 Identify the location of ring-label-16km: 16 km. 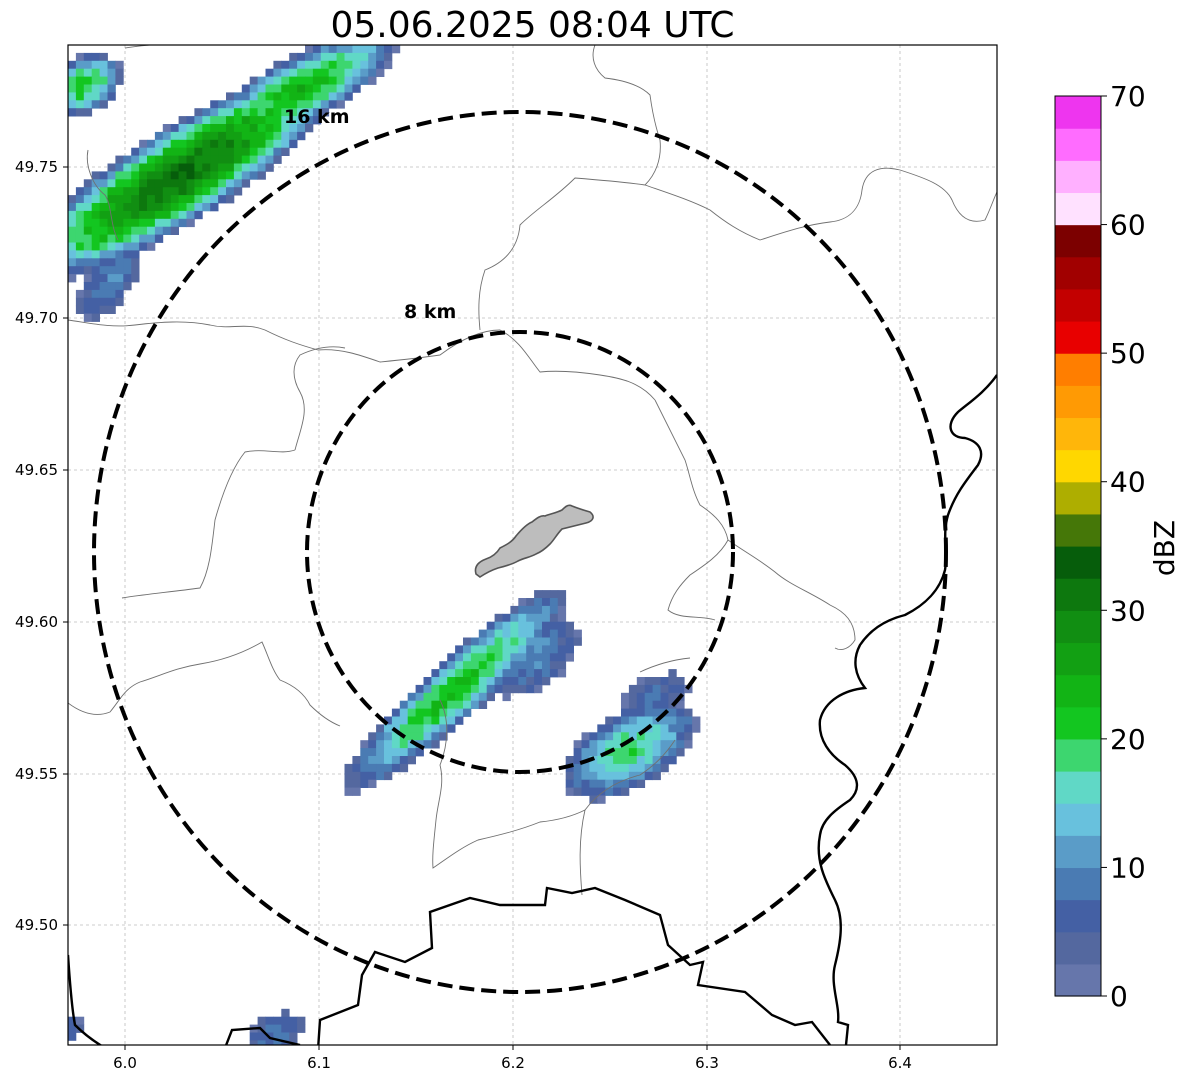
(317, 117).